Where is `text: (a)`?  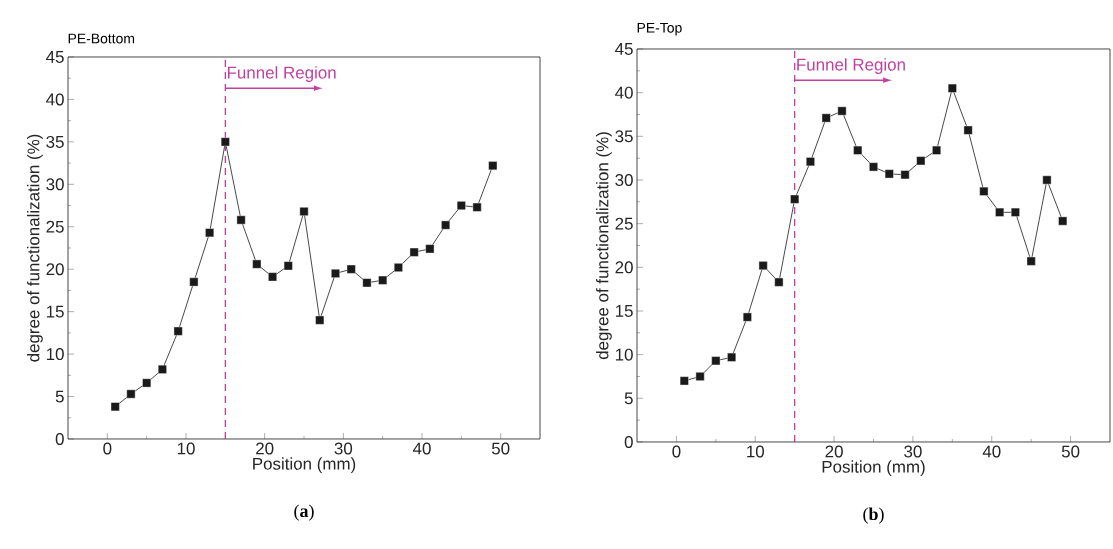 text: (a) is located at coordinates (304, 512).